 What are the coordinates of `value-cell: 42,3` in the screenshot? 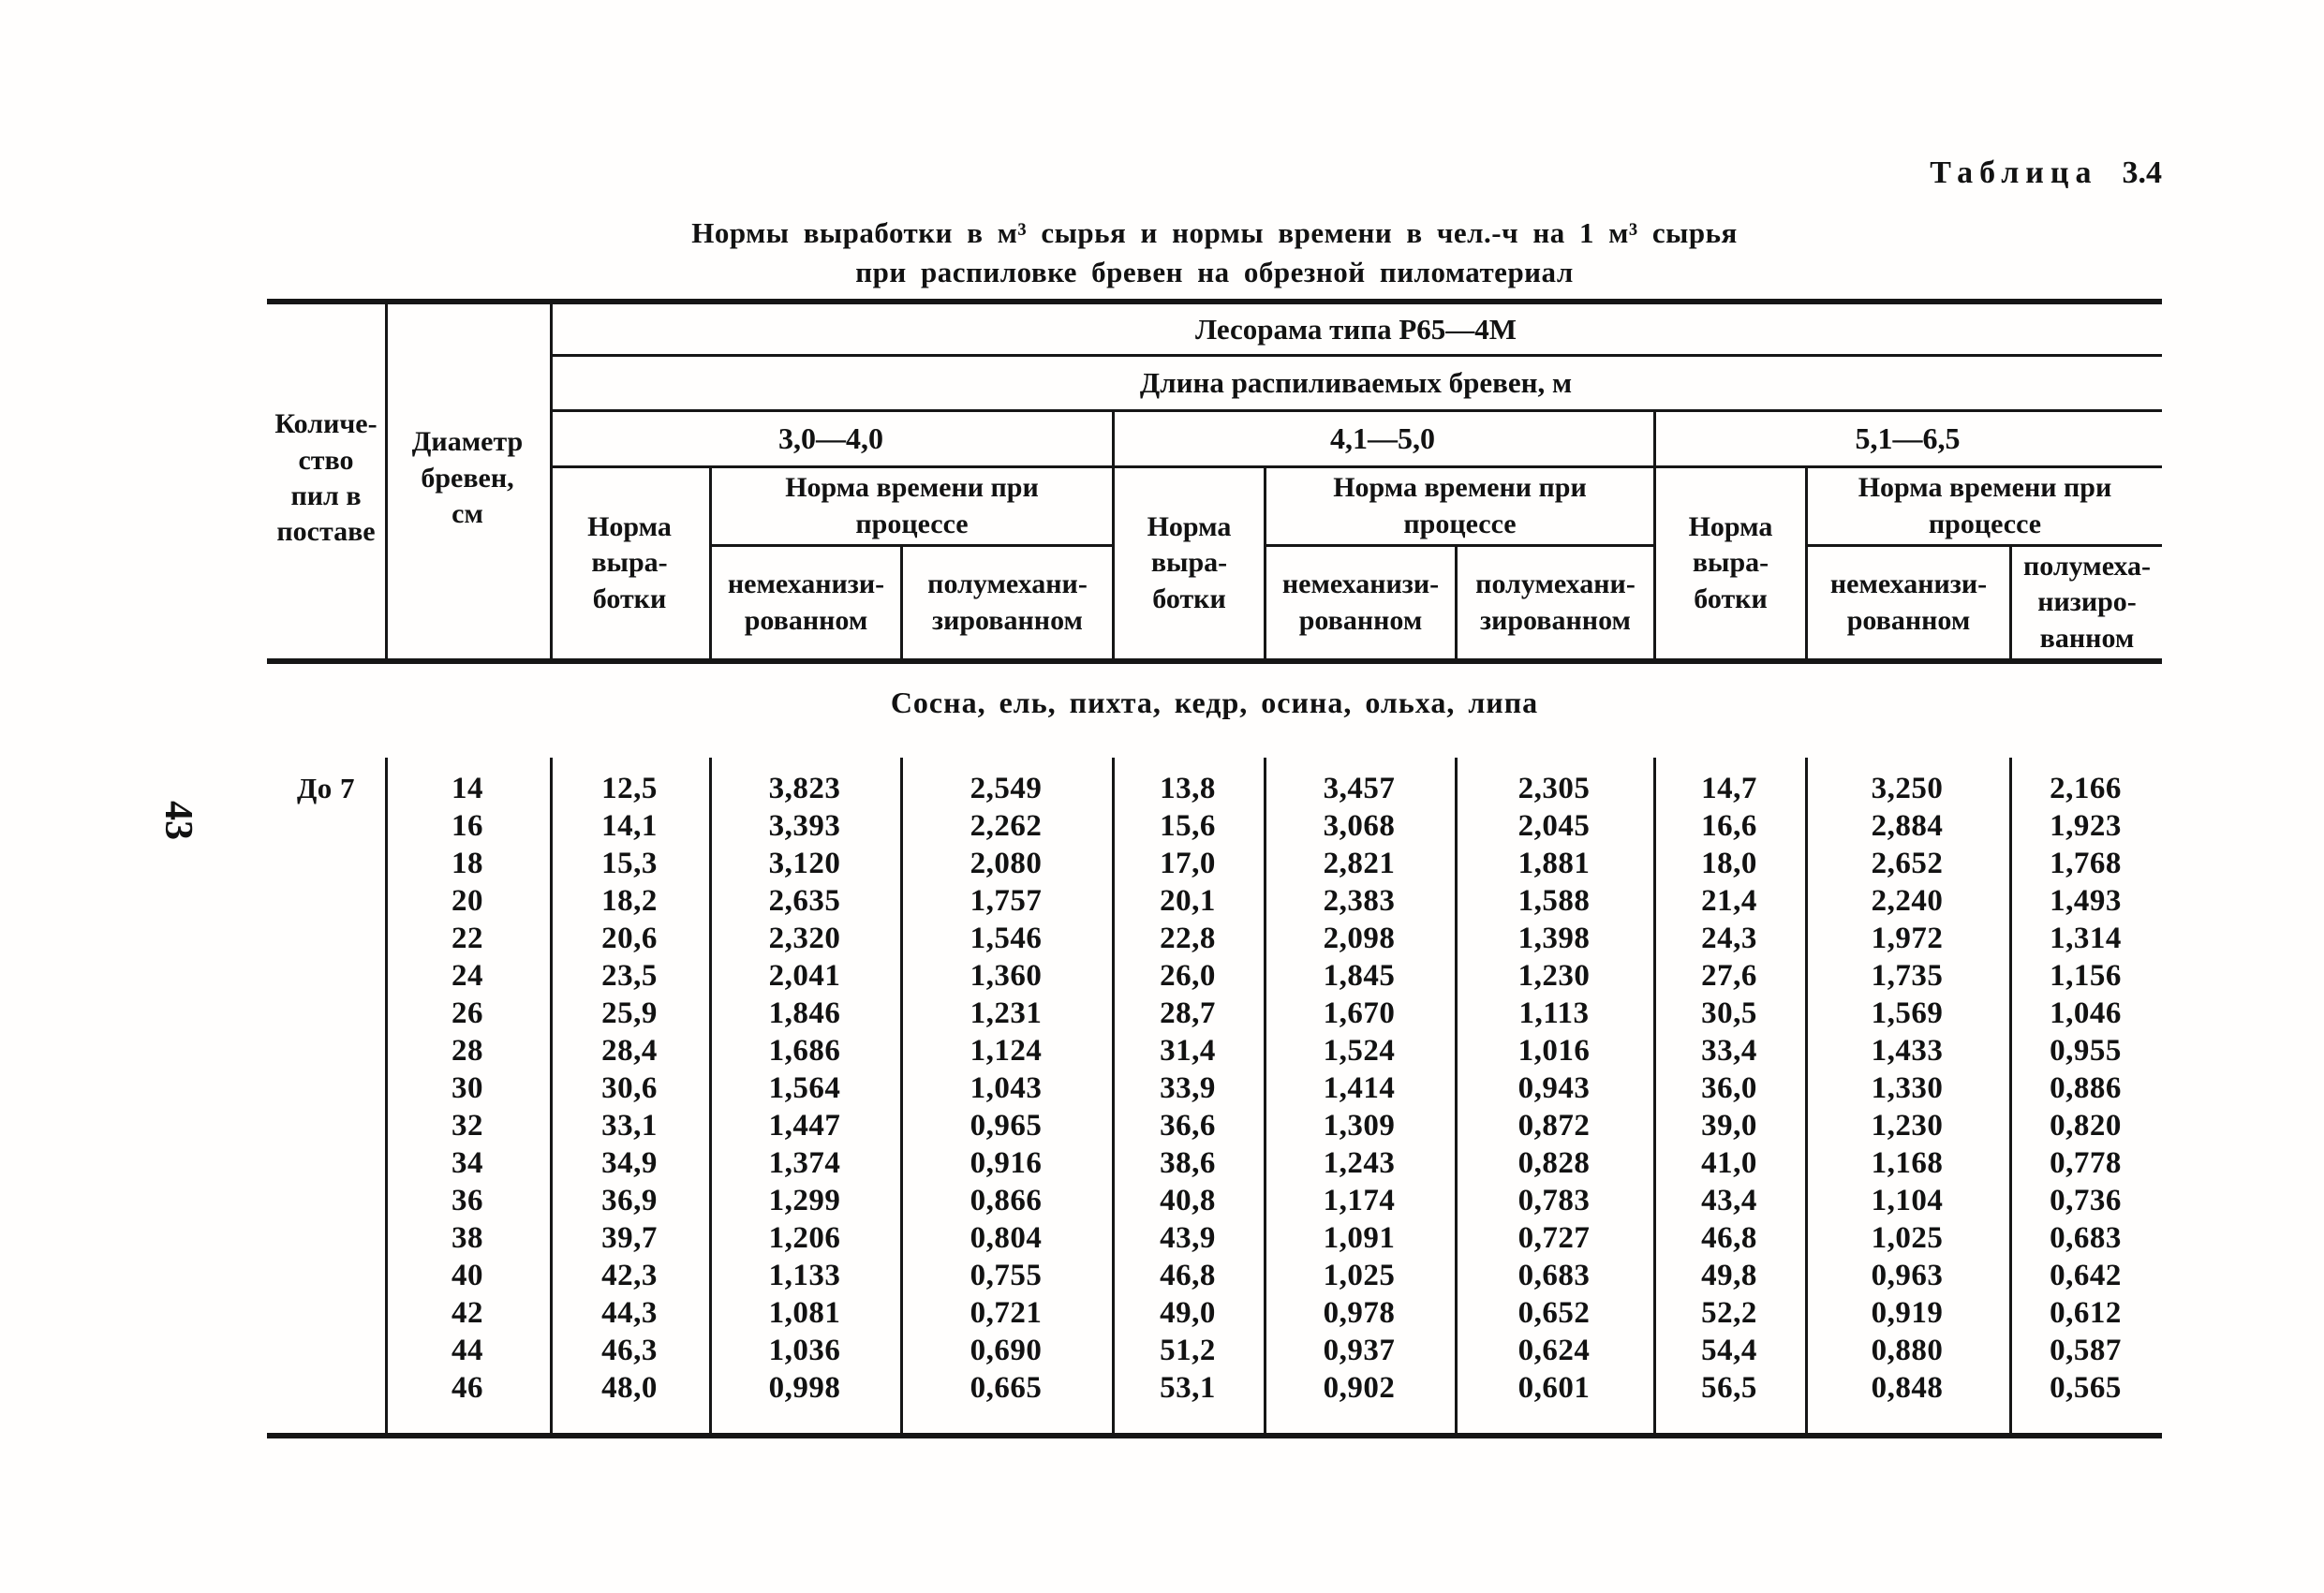 It's located at (630, 1276).